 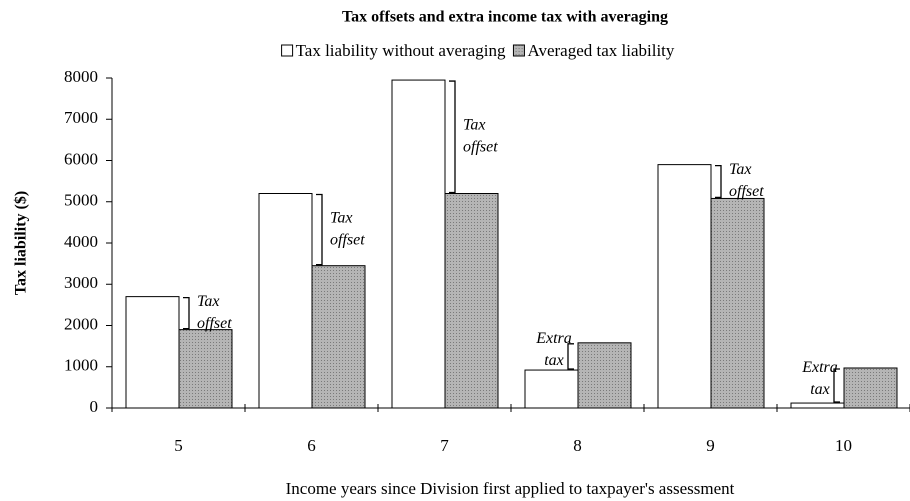 I want to click on y-tick-label: 6000, so click(x=81, y=158).